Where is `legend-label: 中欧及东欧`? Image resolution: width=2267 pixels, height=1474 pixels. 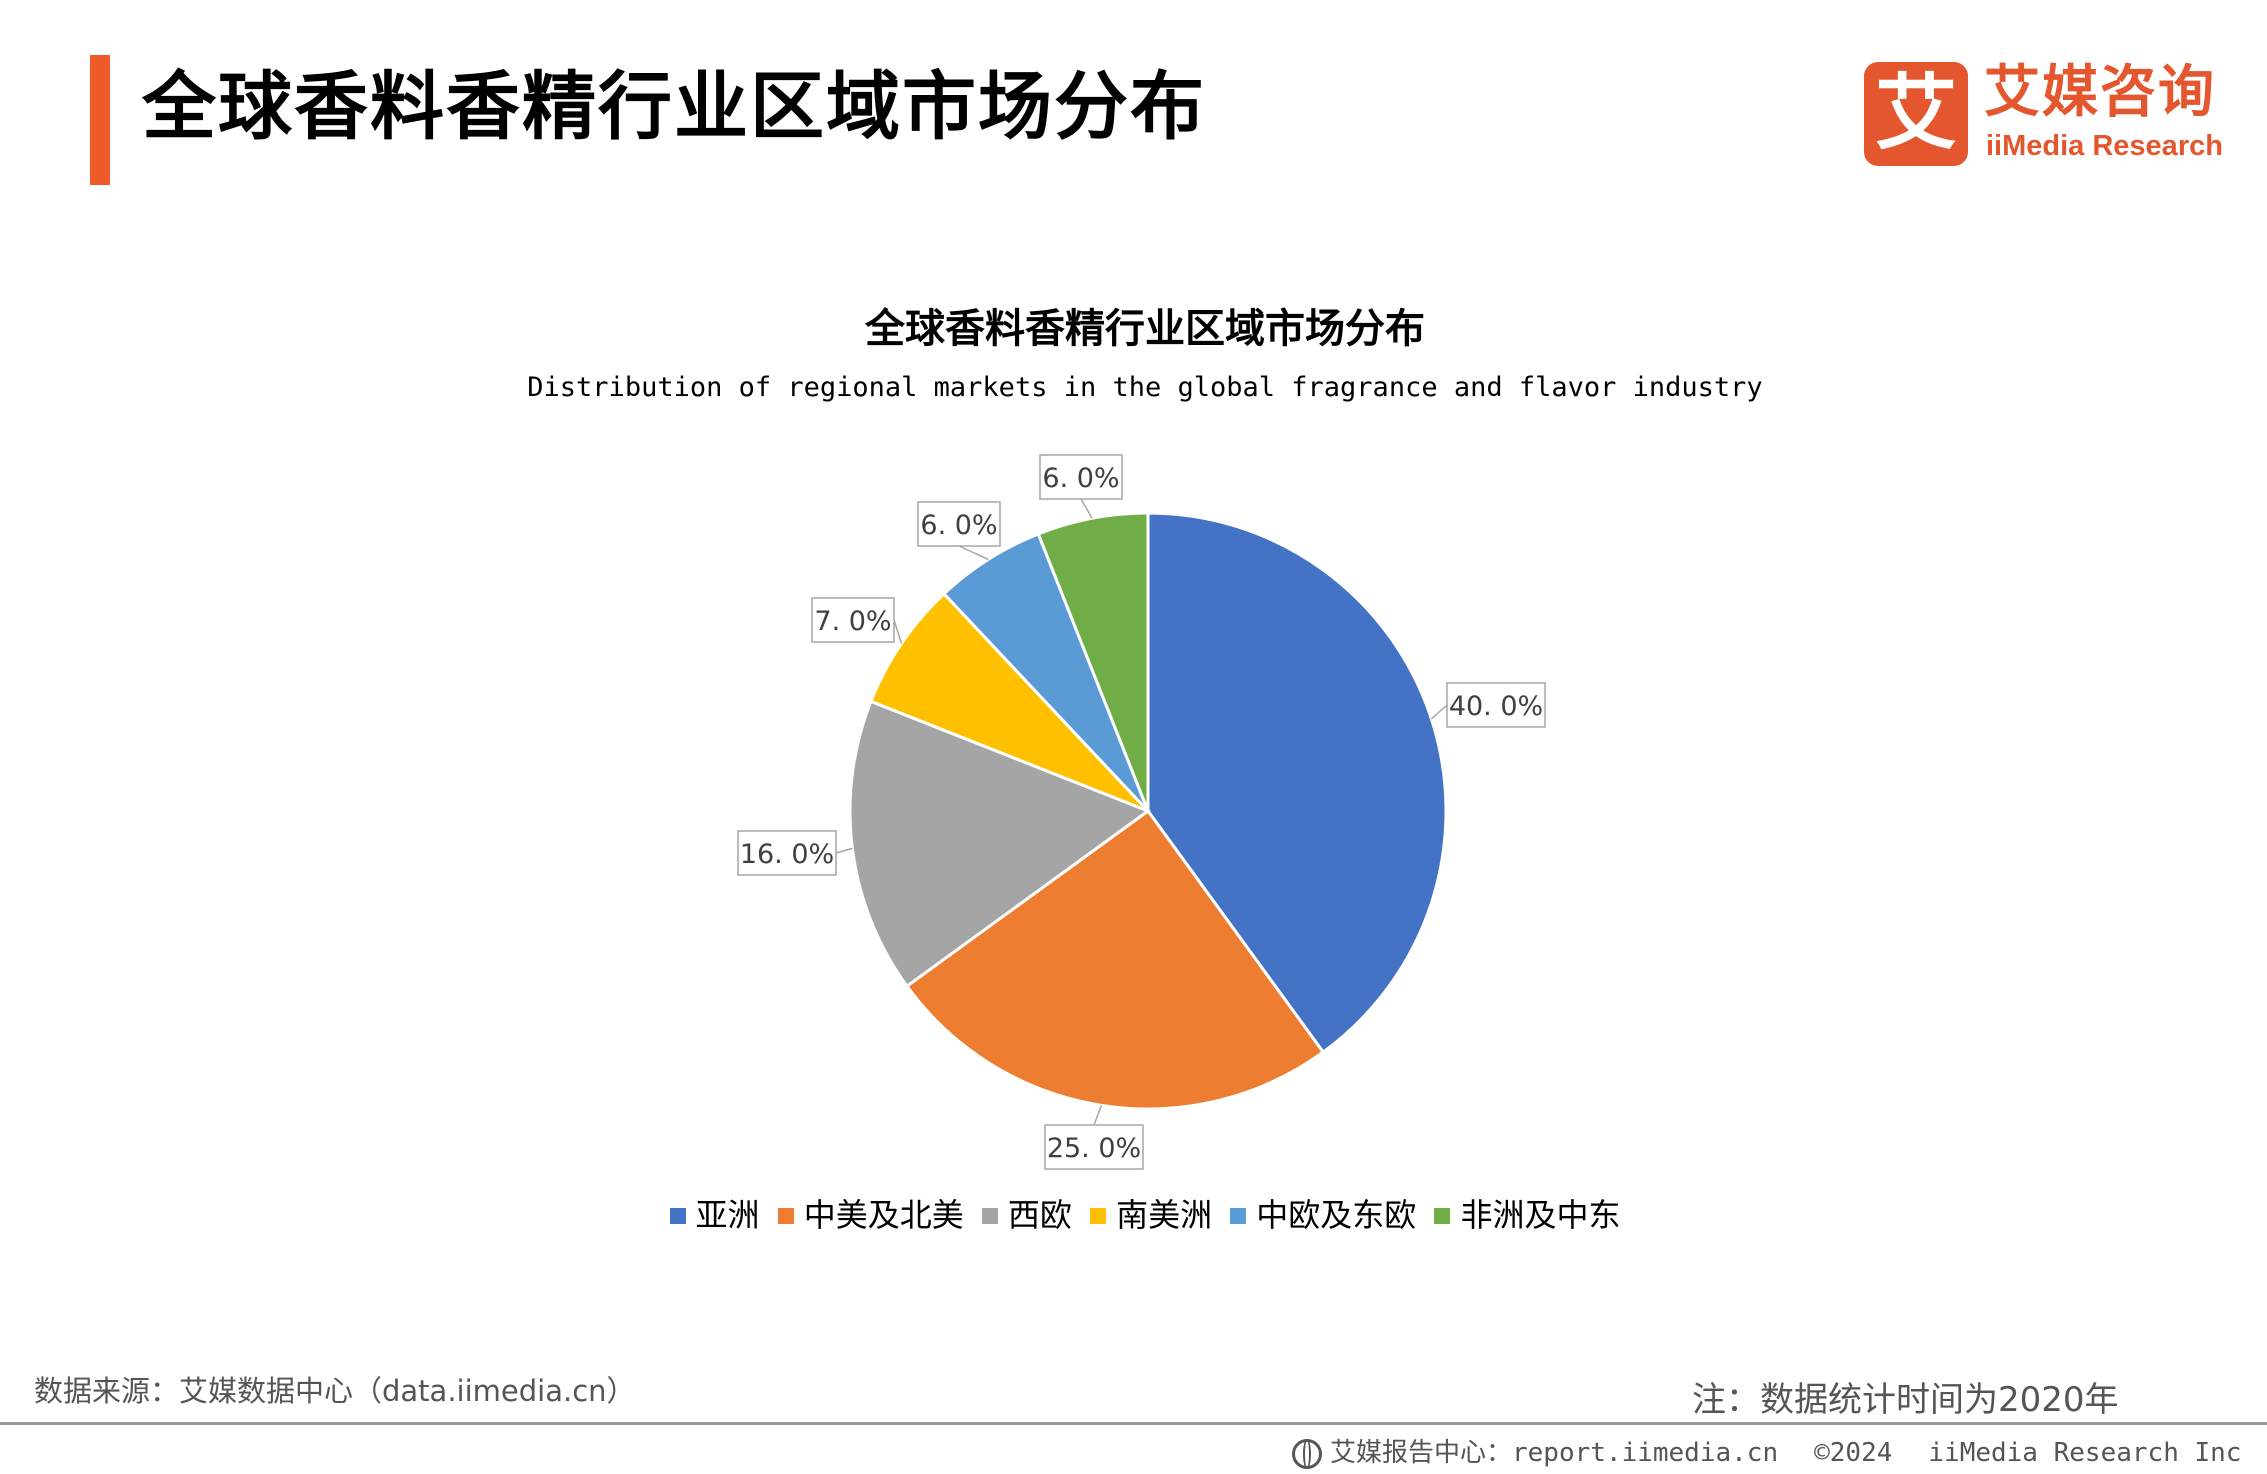 legend-label: 中欧及东欧 is located at coordinates (1336, 1215).